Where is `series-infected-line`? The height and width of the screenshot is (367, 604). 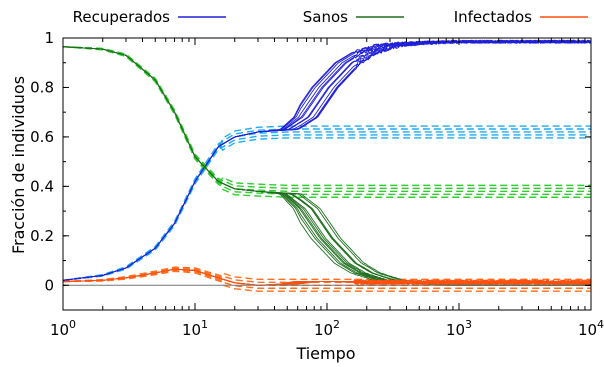 series-infected-line is located at coordinates (327, 277).